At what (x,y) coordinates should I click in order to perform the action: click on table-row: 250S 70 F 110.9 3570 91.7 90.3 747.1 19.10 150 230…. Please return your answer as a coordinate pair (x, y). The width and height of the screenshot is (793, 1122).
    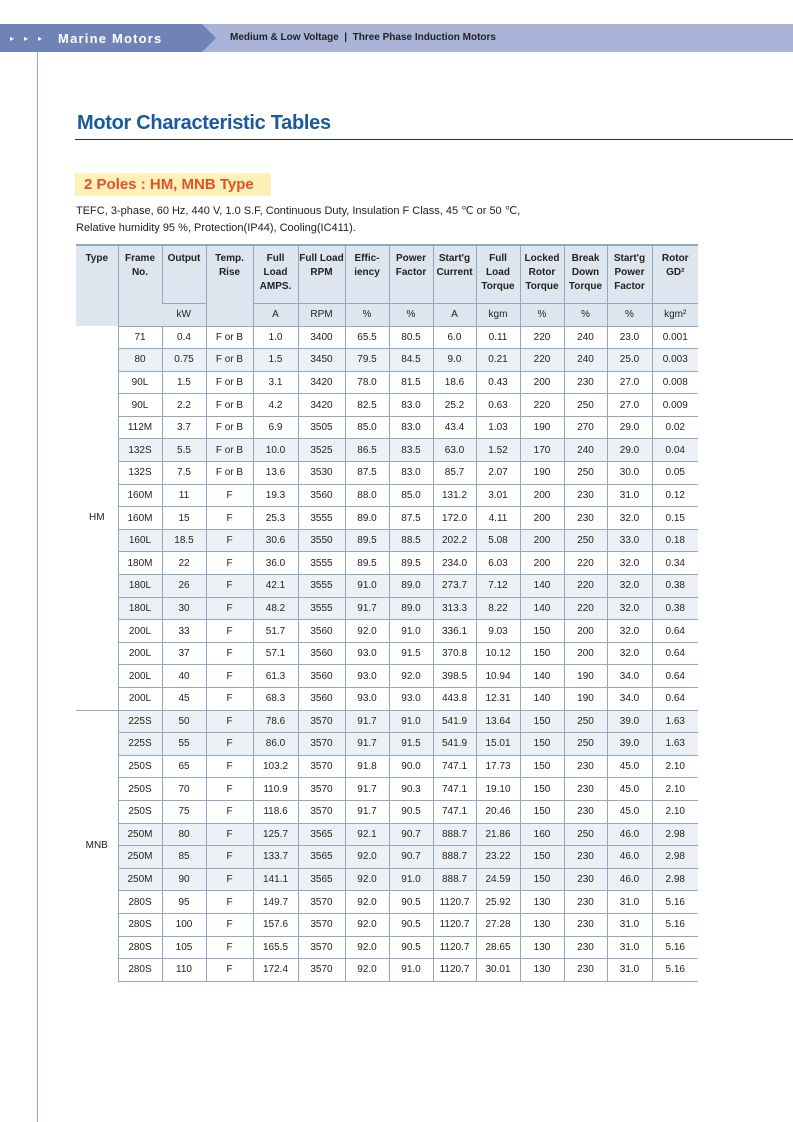
    Looking at the image, I should click on (387, 789).